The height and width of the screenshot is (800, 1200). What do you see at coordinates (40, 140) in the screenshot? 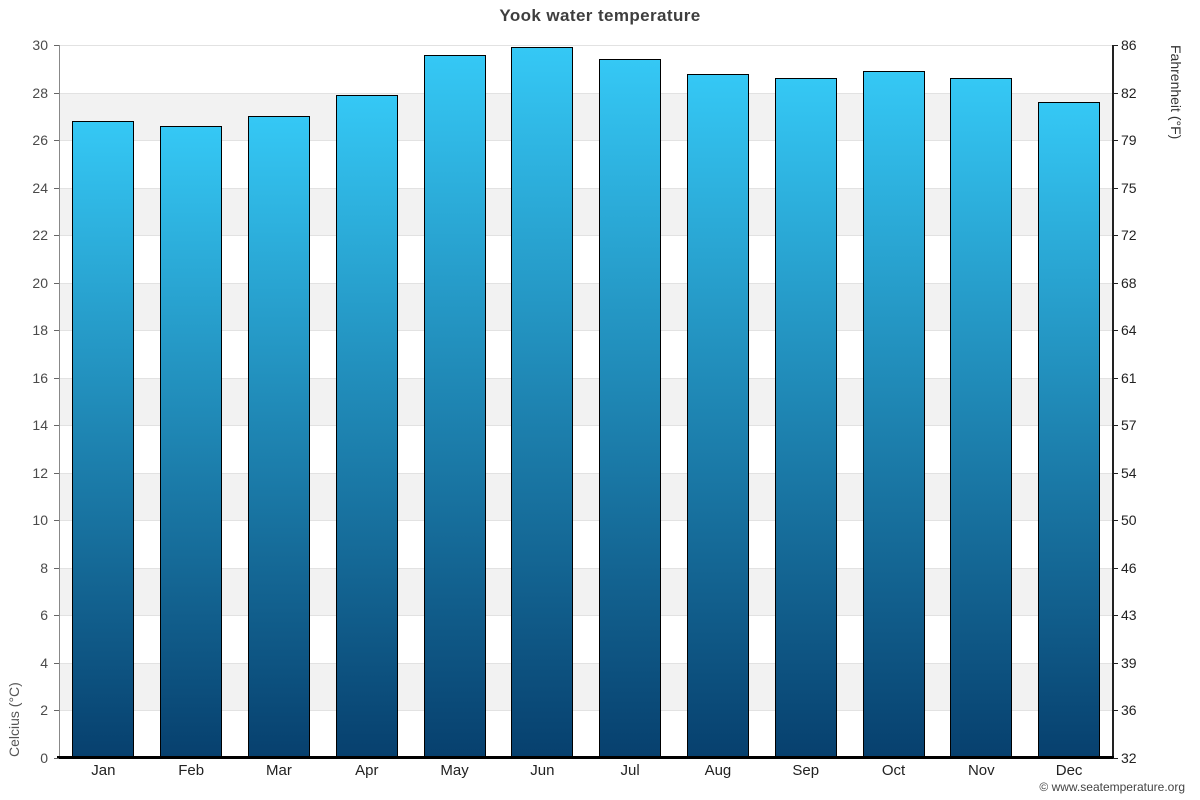
I see `celsius-tick-label: 26` at bounding box center [40, 140].